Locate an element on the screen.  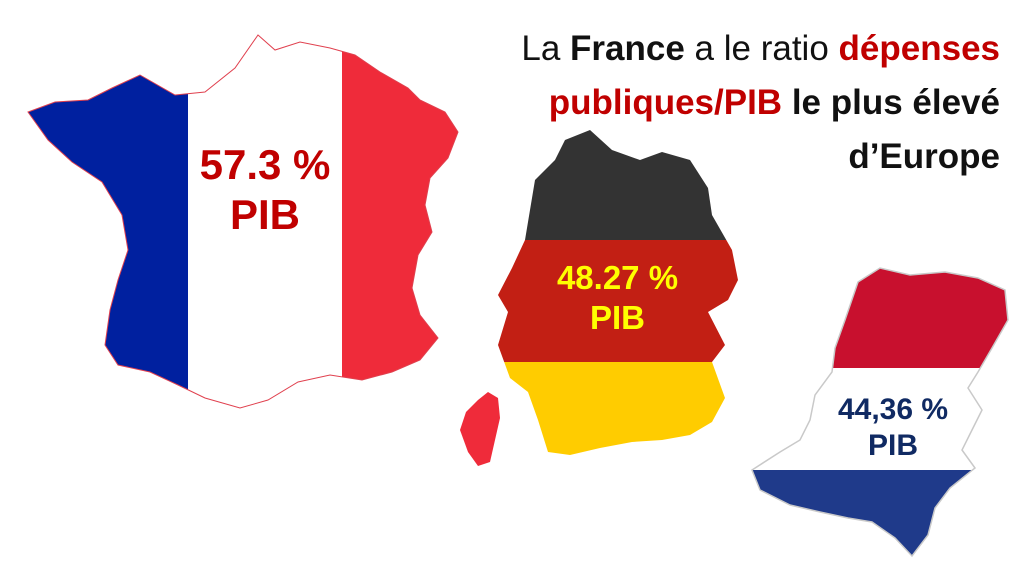
netherlands-unit: PIB is located at coordinates (892, 445).